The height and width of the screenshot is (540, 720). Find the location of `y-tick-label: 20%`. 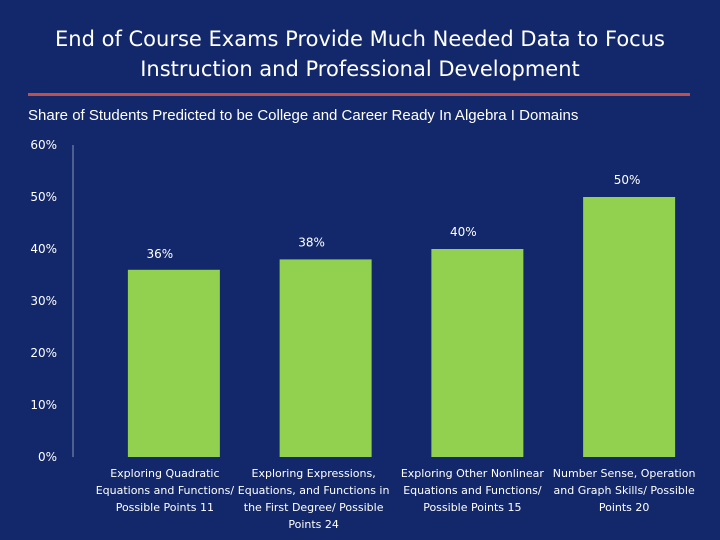

y-tick-label: 20% is located at coordinates (43, 353).